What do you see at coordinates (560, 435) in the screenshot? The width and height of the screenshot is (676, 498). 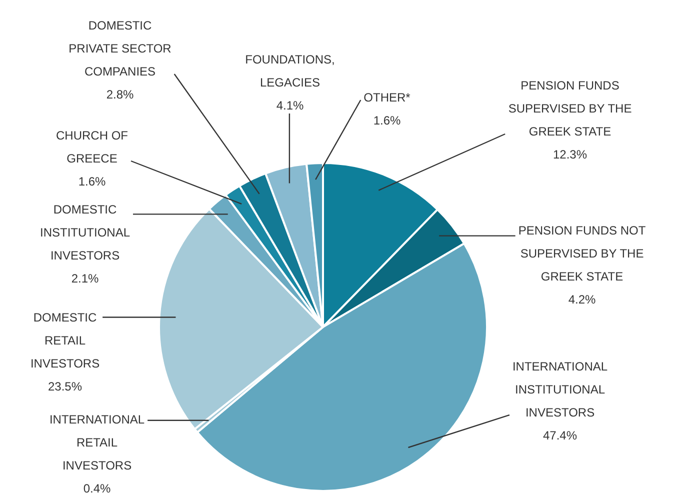 I see `data-label: 47.4%` at bounding box center [560, 435].